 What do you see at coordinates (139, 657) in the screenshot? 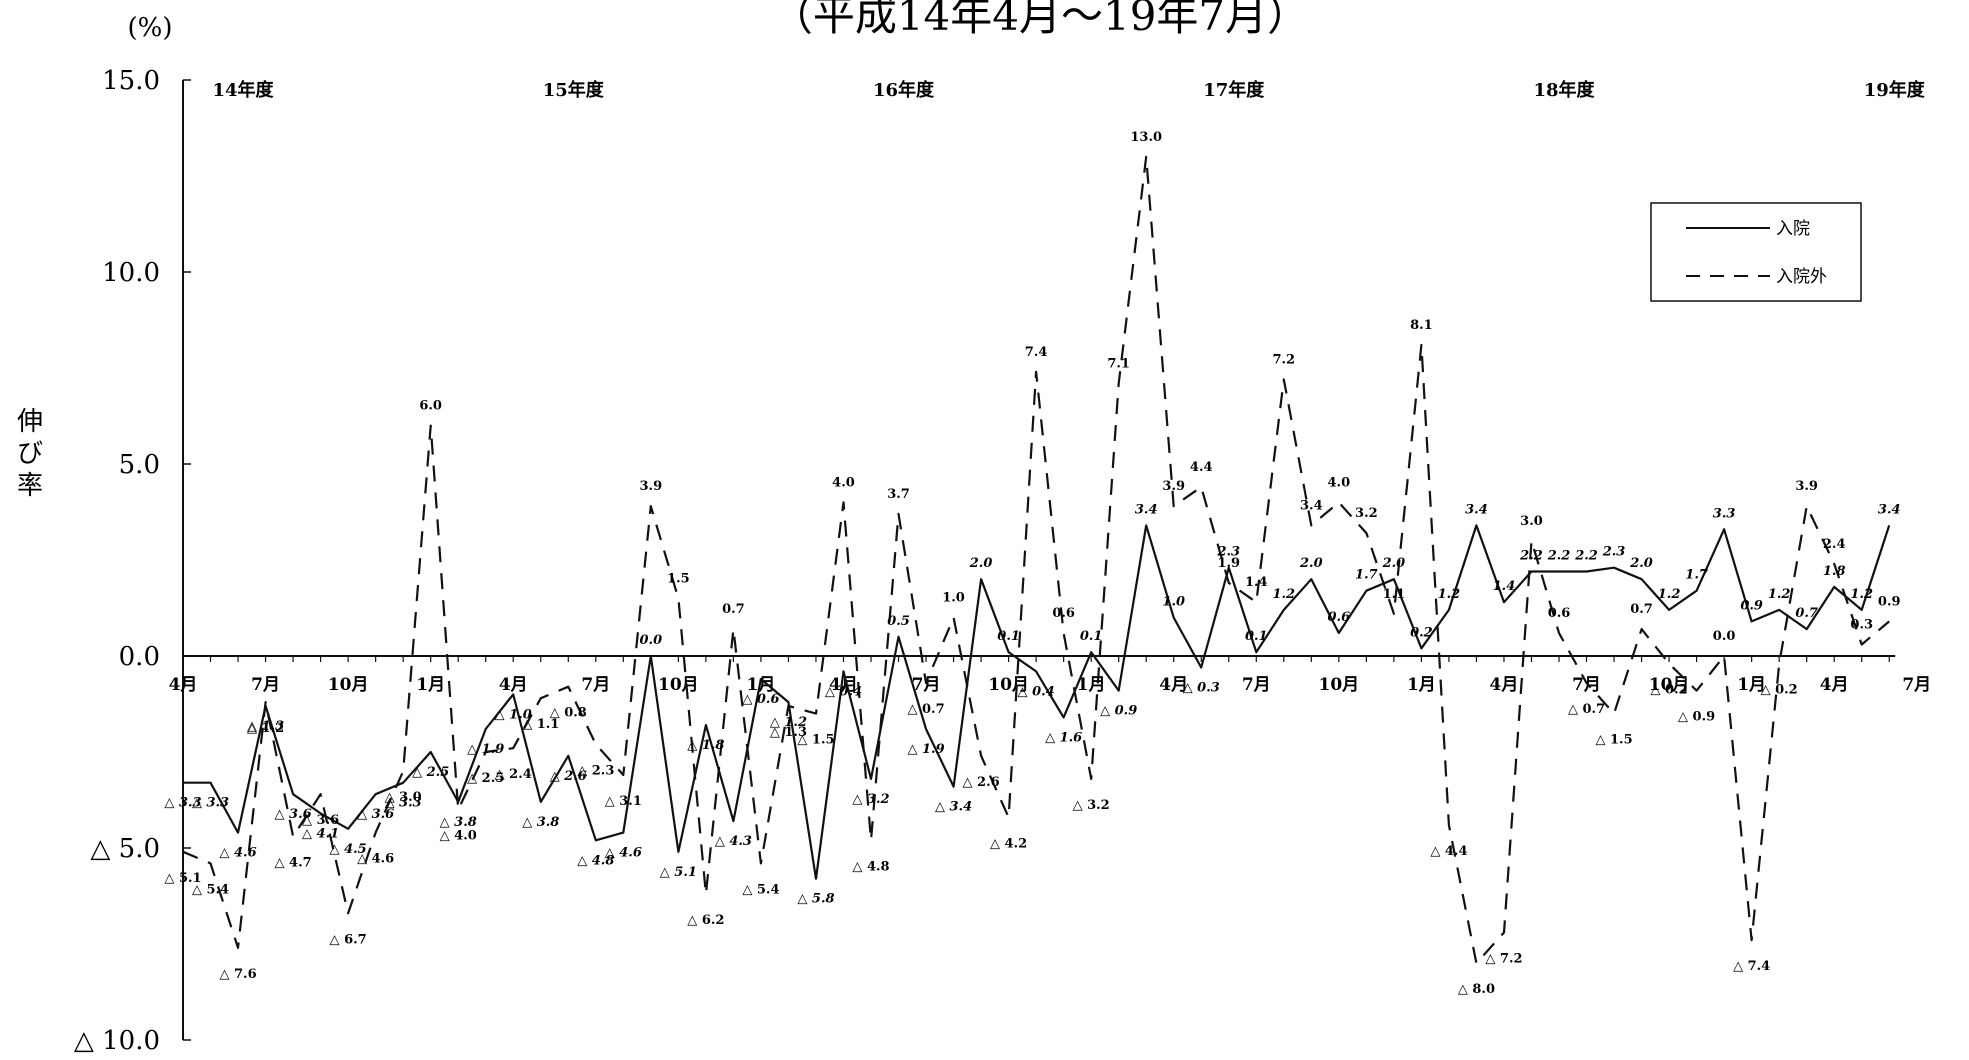
I see `y-tick-label: 0.0` at bounding box center [139, 657].